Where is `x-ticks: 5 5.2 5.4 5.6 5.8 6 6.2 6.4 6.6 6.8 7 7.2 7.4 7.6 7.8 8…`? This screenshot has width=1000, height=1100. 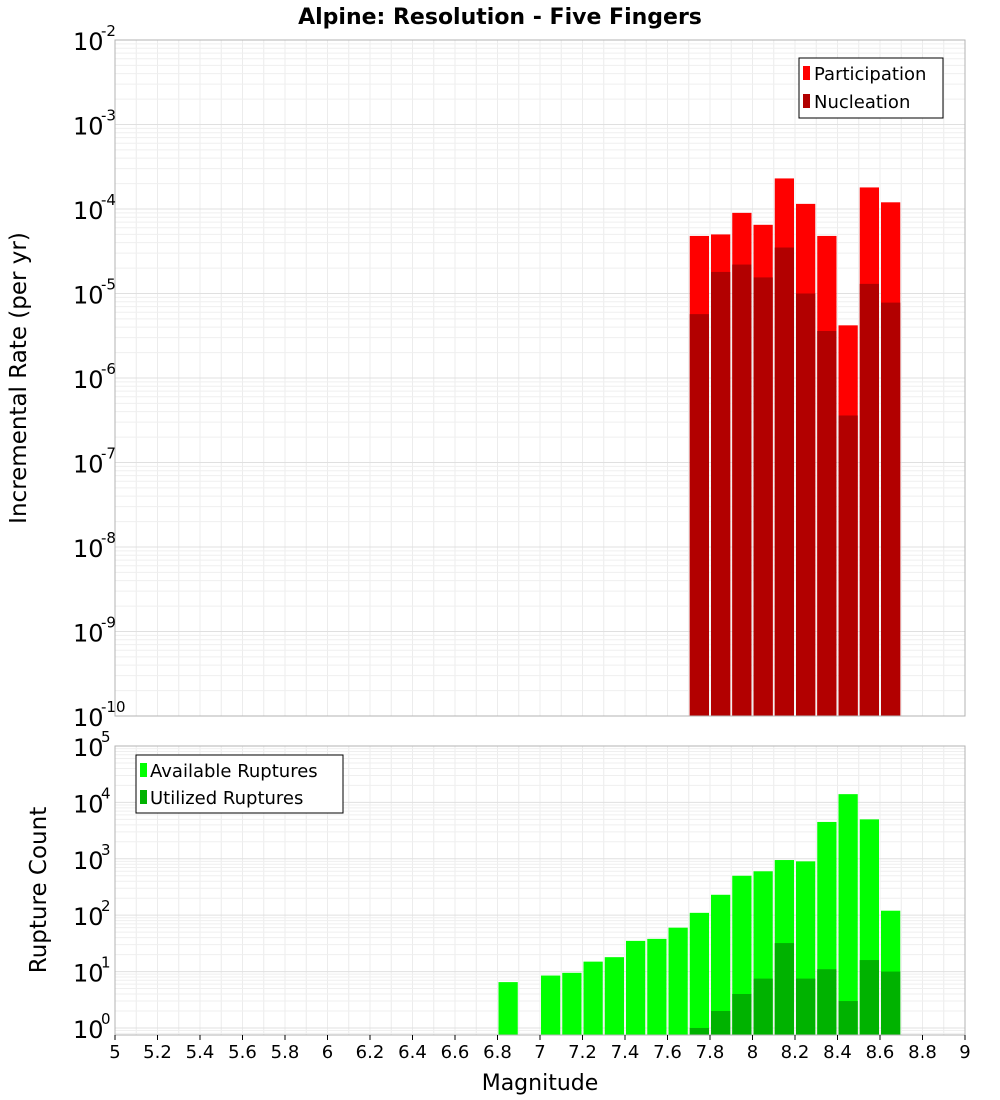
x-ticks: 5 5.2 5.4 5.6 5.8 6 6.2 6.4 6.6 6.8 7 7.2 7.4 7.6 7.8 8… is located at coordinates (540, 1049).